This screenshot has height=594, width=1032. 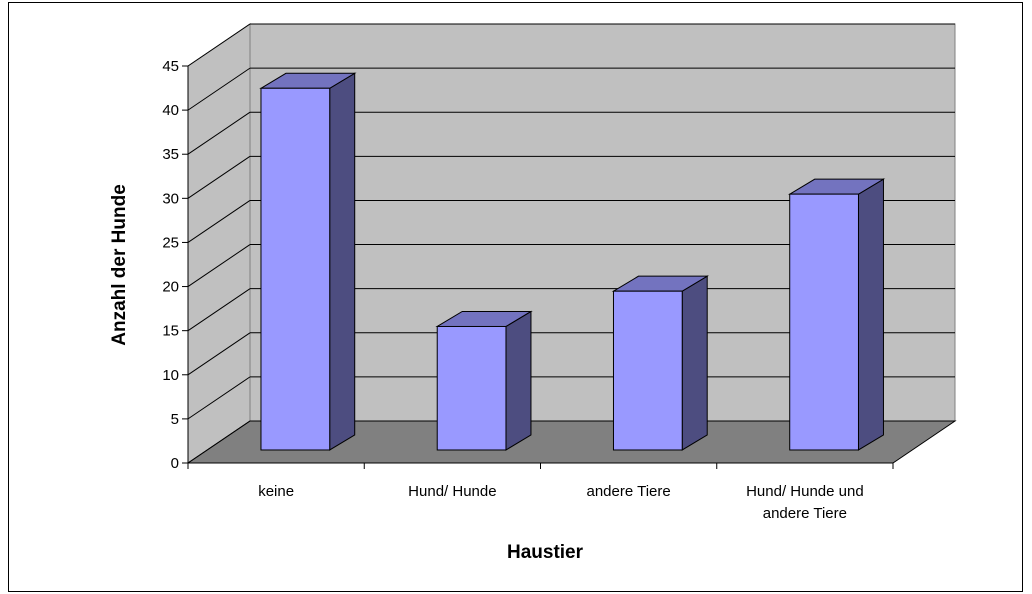 What do you see at coordinates (170, 154) in the screenshot?
I see `y-tick-label: 35` at bounding box center [170, 154].